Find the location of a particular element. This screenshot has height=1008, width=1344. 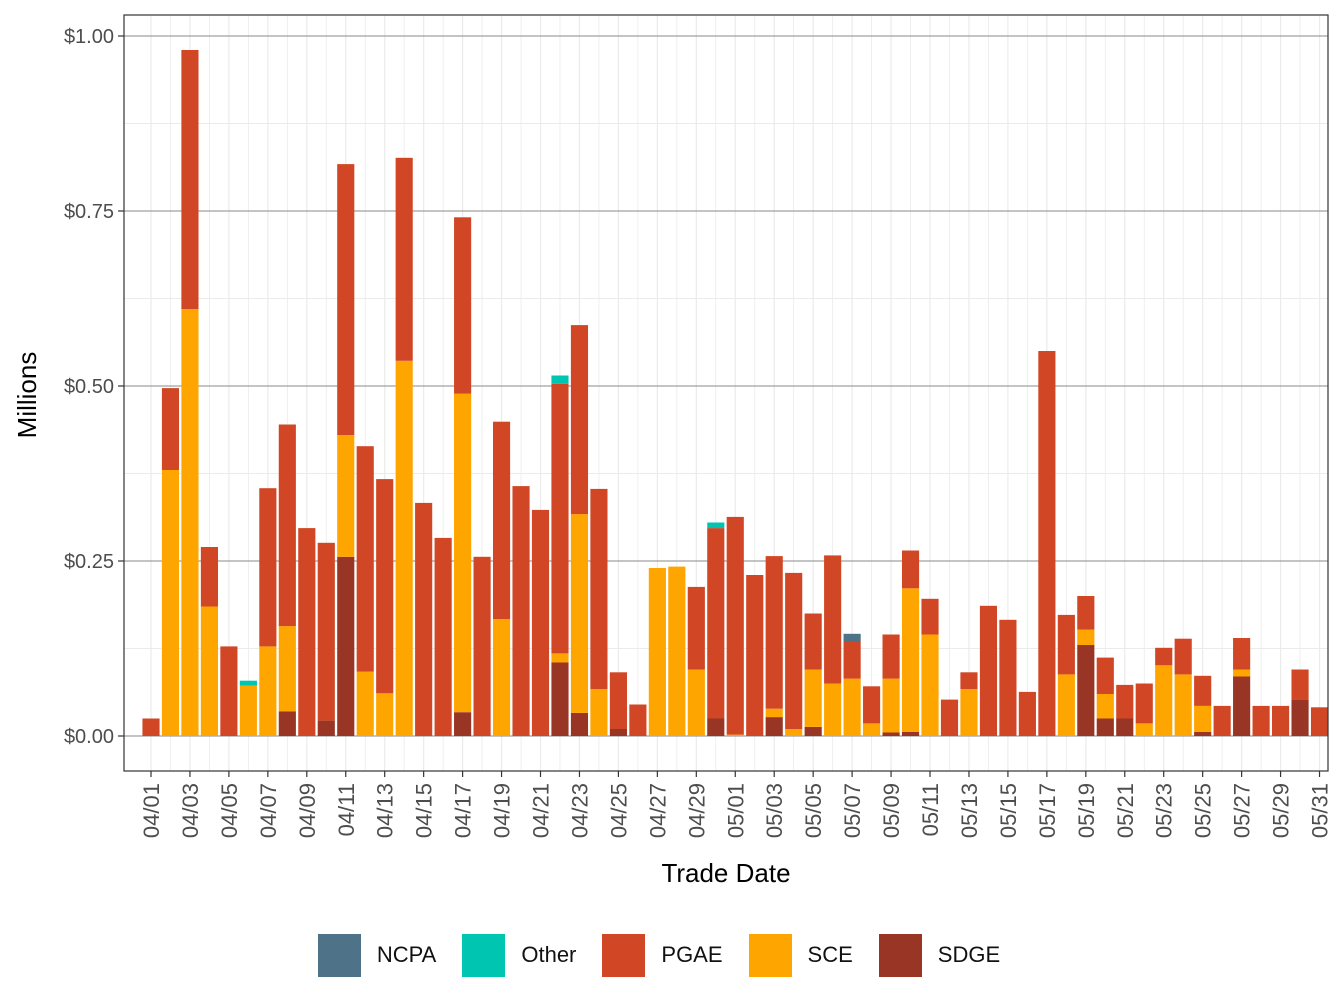

x-tick-label: 04/27 is located at coordinates (657, 810).